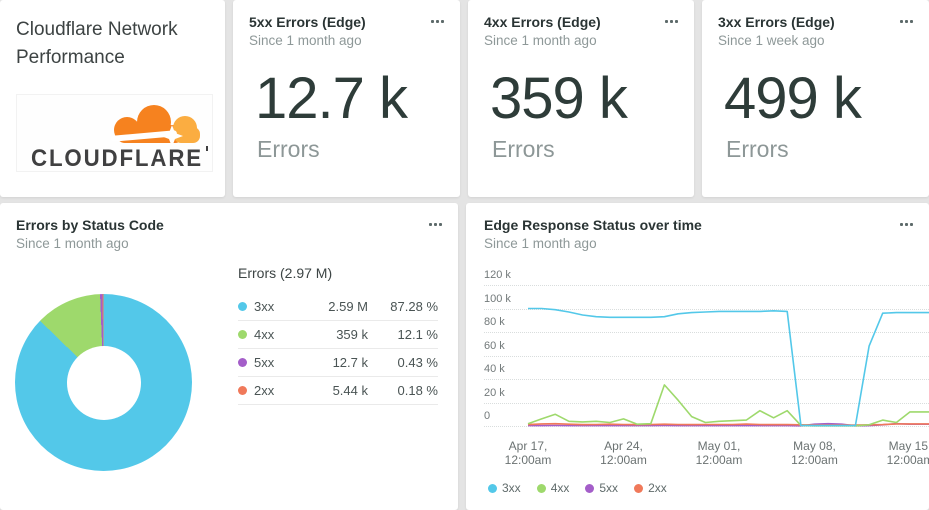  What do you see at coordinates (593, 225) in the screenshot?
I see `card-title: Edge Response Status over time` at bounding box center [593, 225].